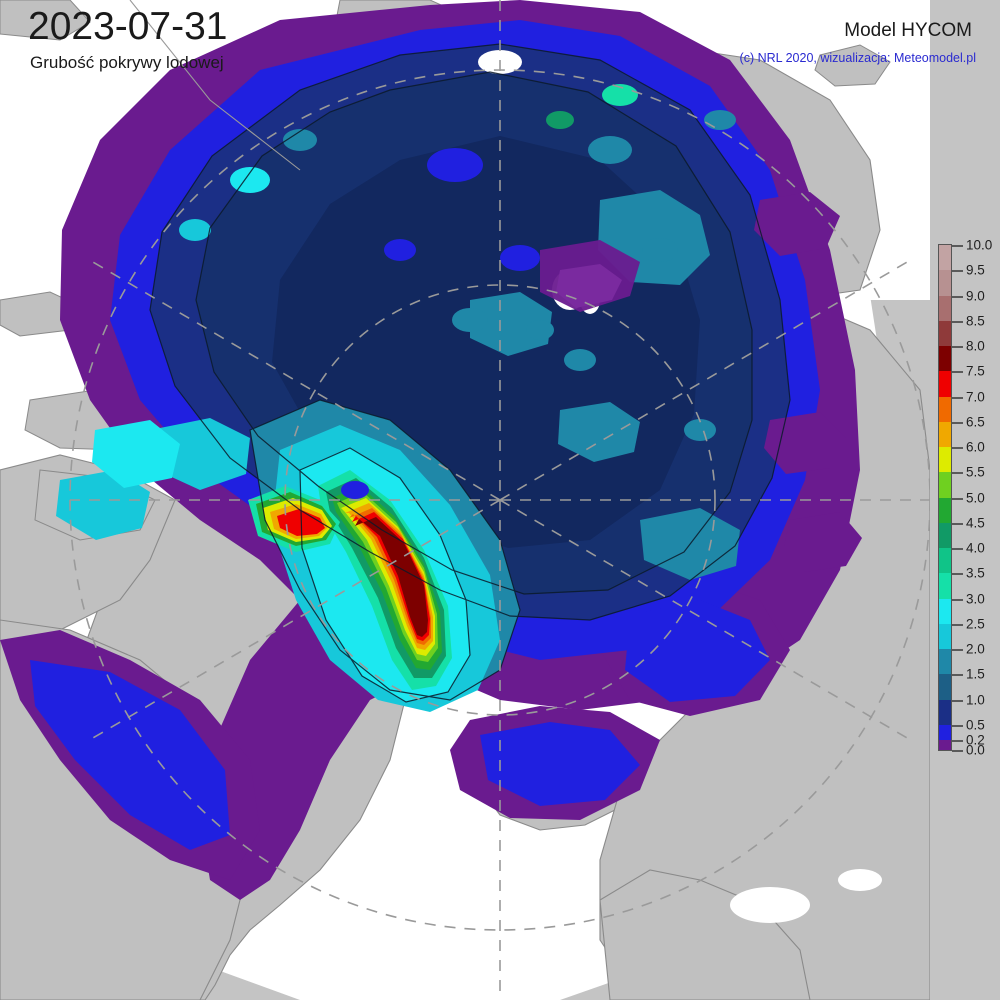 This screenshot has width=1000, height=1000. I want to click on colorbar-tick-label: 2.5, so click(975, 624).